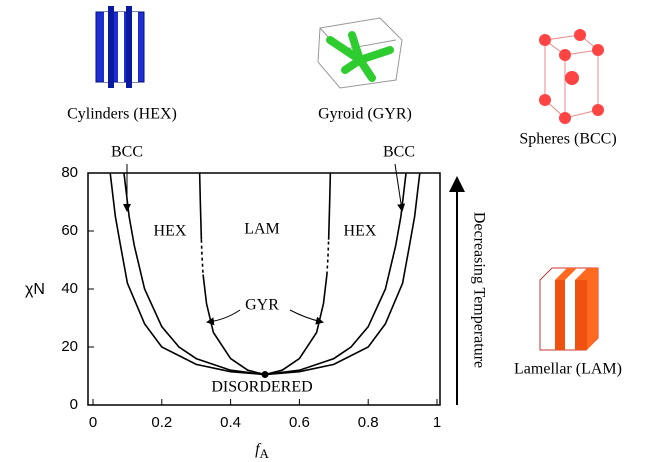  I want to click on spheres-icon, so click(571, 76).